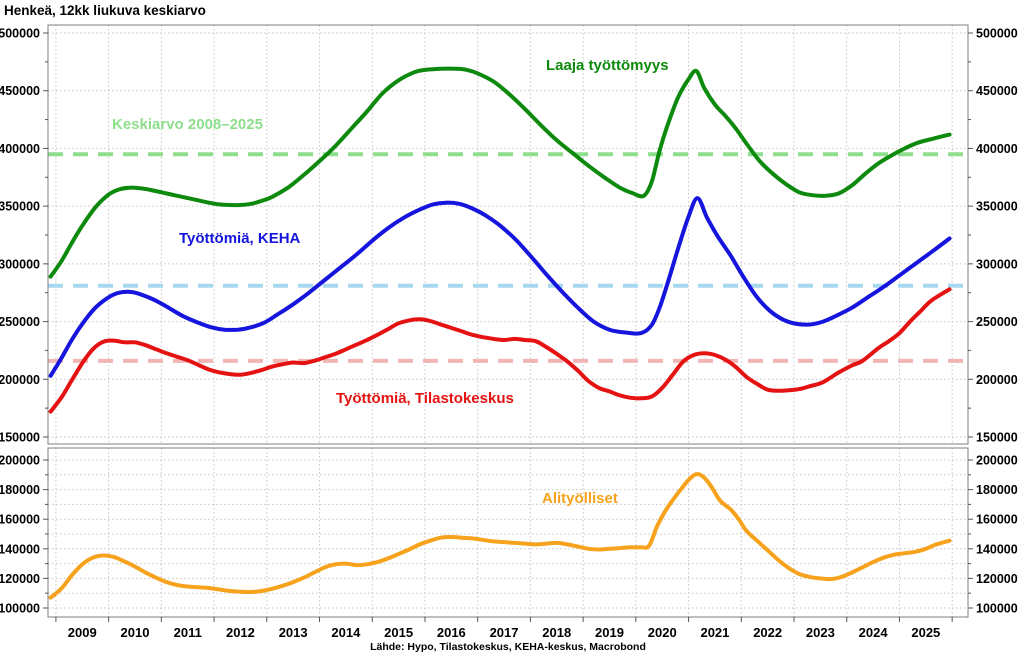 This screenshot has height=657, width=1024. Describe the element at coordinates (20, 549) in the screenshot. I see `y-tick-label-left: 140000` at that location.